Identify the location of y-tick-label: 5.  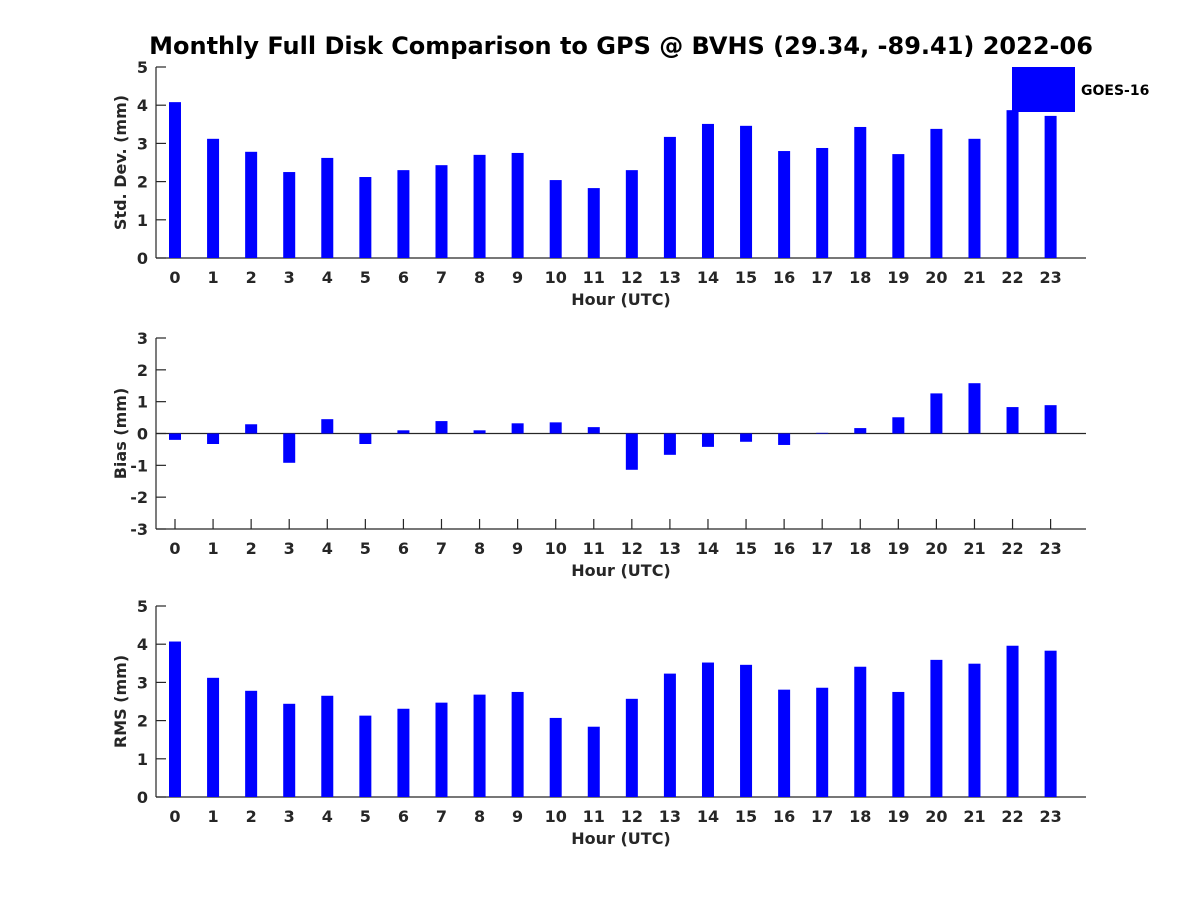
(142, 67).